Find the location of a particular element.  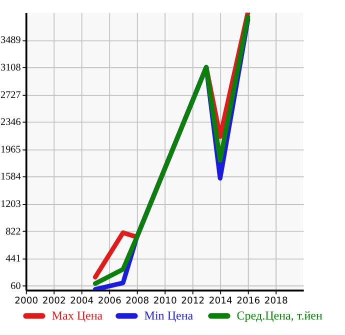

x-tick-label: 2012 is located at coordinates (193, 300).